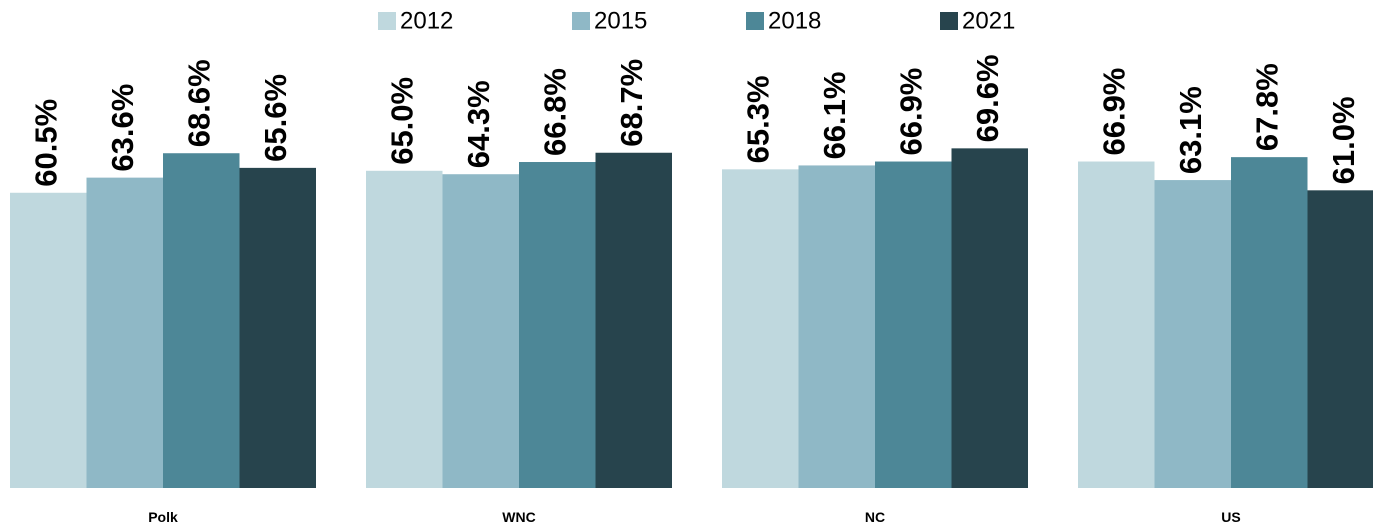  I want to click on data-label: 61.0%, so click(1343, 140).